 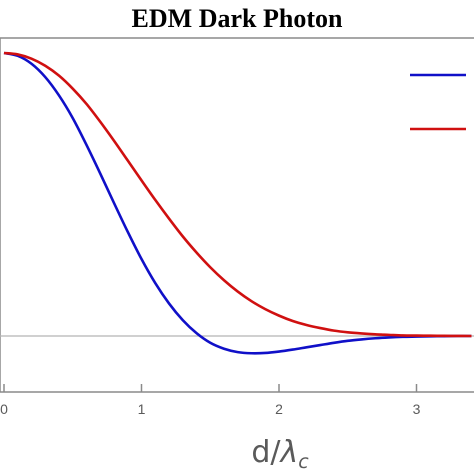 What do you see at coordinates (417, 409) in the screenshot?
I see `x-tick-label-3: 3` at bounding box center [417, 409].